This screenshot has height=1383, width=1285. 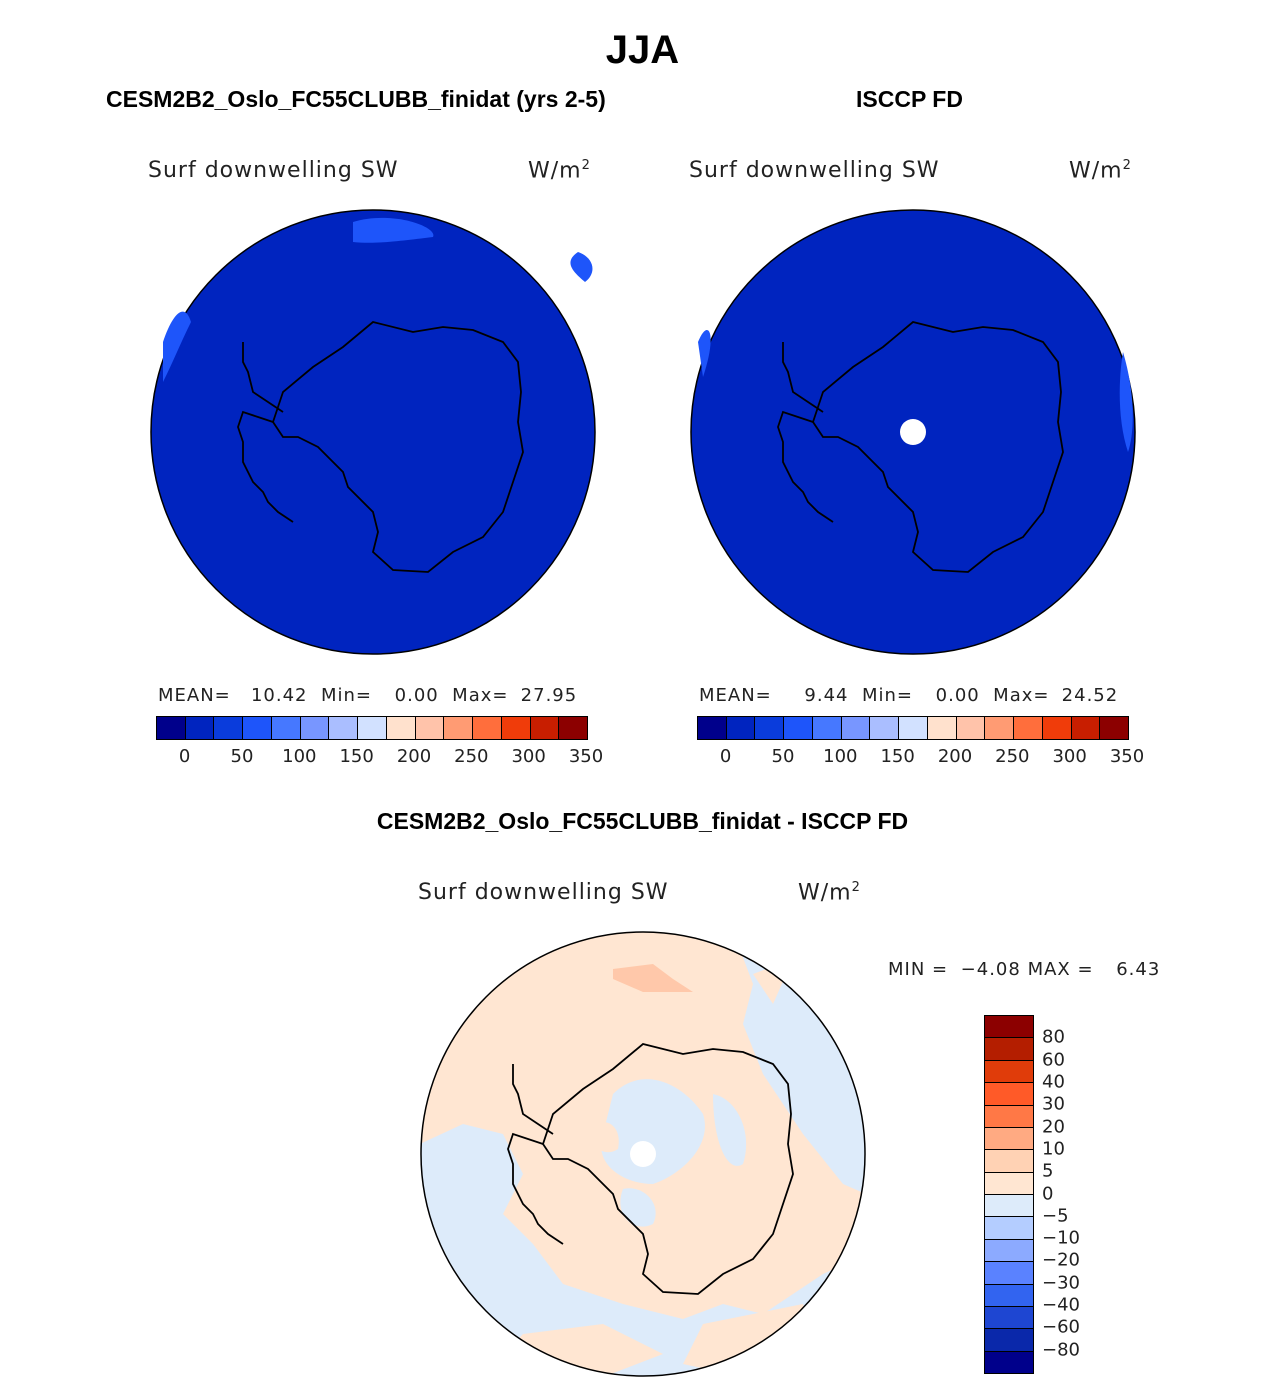 I want to click on diff-min-label: MIN =, so click(x=918, y=969).